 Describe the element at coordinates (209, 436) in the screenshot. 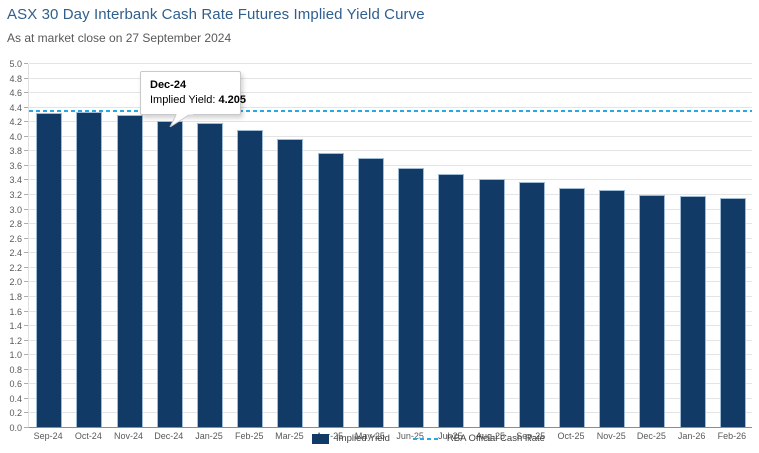

I see `x-axis-tick-label: Jan-25` at that location.